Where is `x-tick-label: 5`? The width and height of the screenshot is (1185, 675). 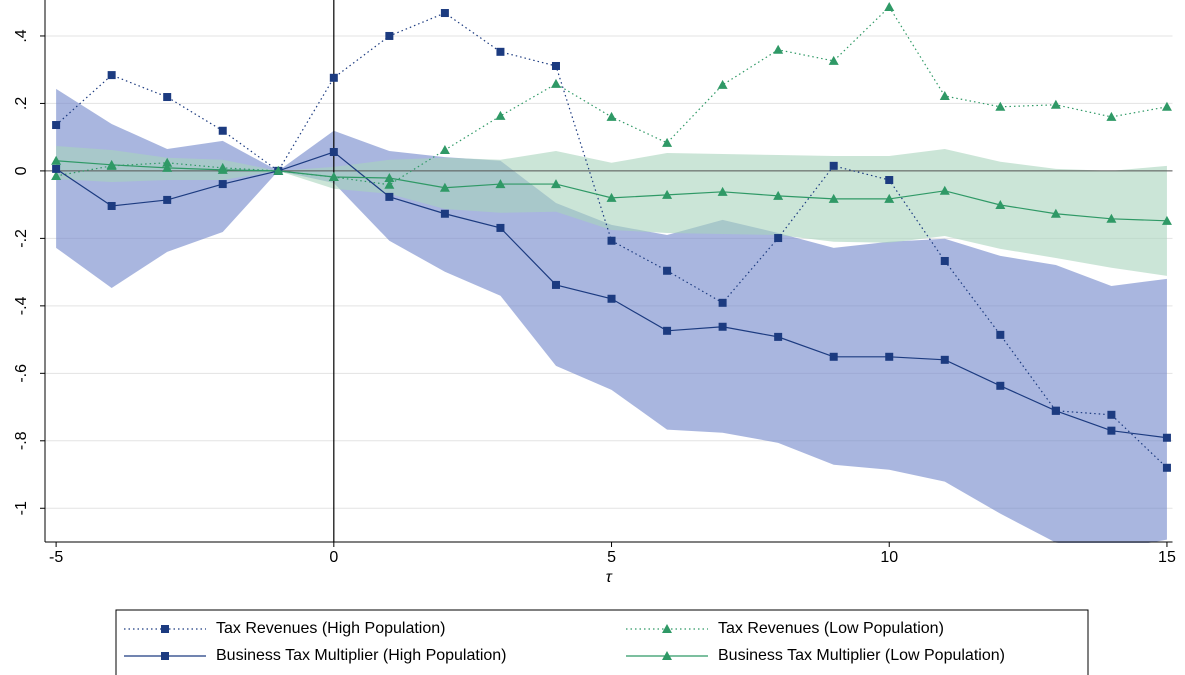
x-tick-label: 5 is located at coordinates (611, 557).